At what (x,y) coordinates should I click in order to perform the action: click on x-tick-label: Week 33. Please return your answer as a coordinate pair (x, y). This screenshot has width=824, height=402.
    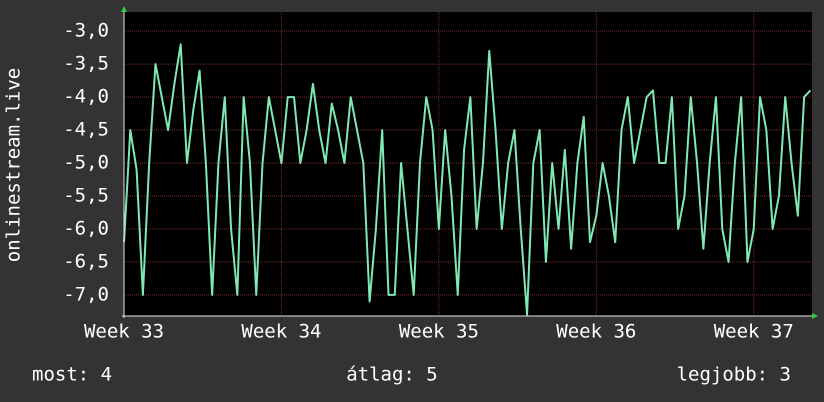
    Looking at the image, I should click on (124, 332).